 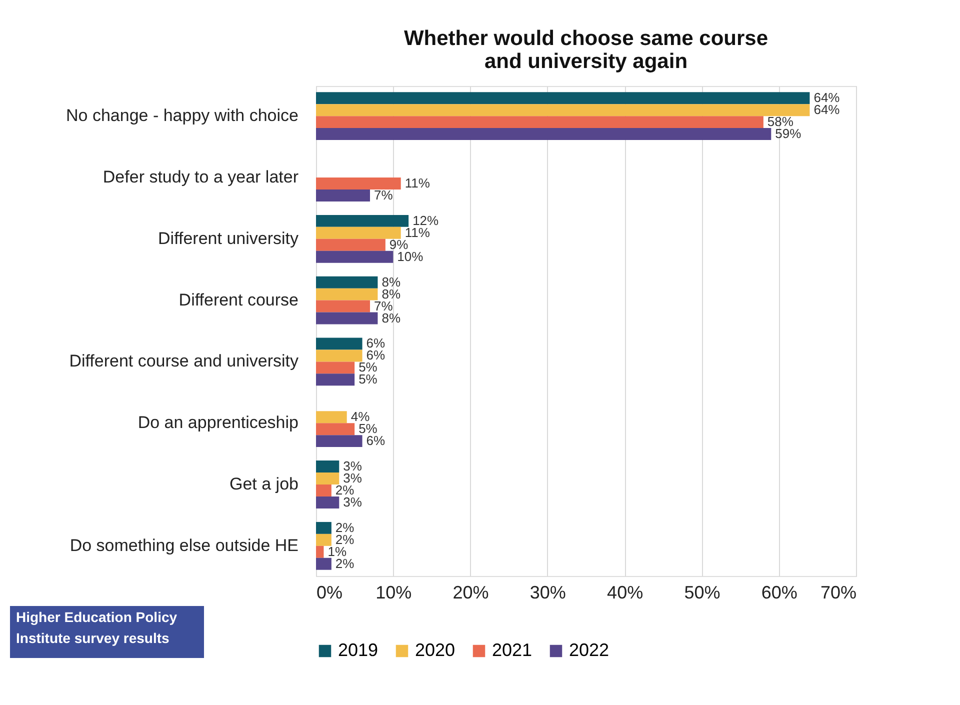 What do you see at coordinates (417, 182) in the screenshot?
I see `data-label: 11%` at bounding box center [417, 182].